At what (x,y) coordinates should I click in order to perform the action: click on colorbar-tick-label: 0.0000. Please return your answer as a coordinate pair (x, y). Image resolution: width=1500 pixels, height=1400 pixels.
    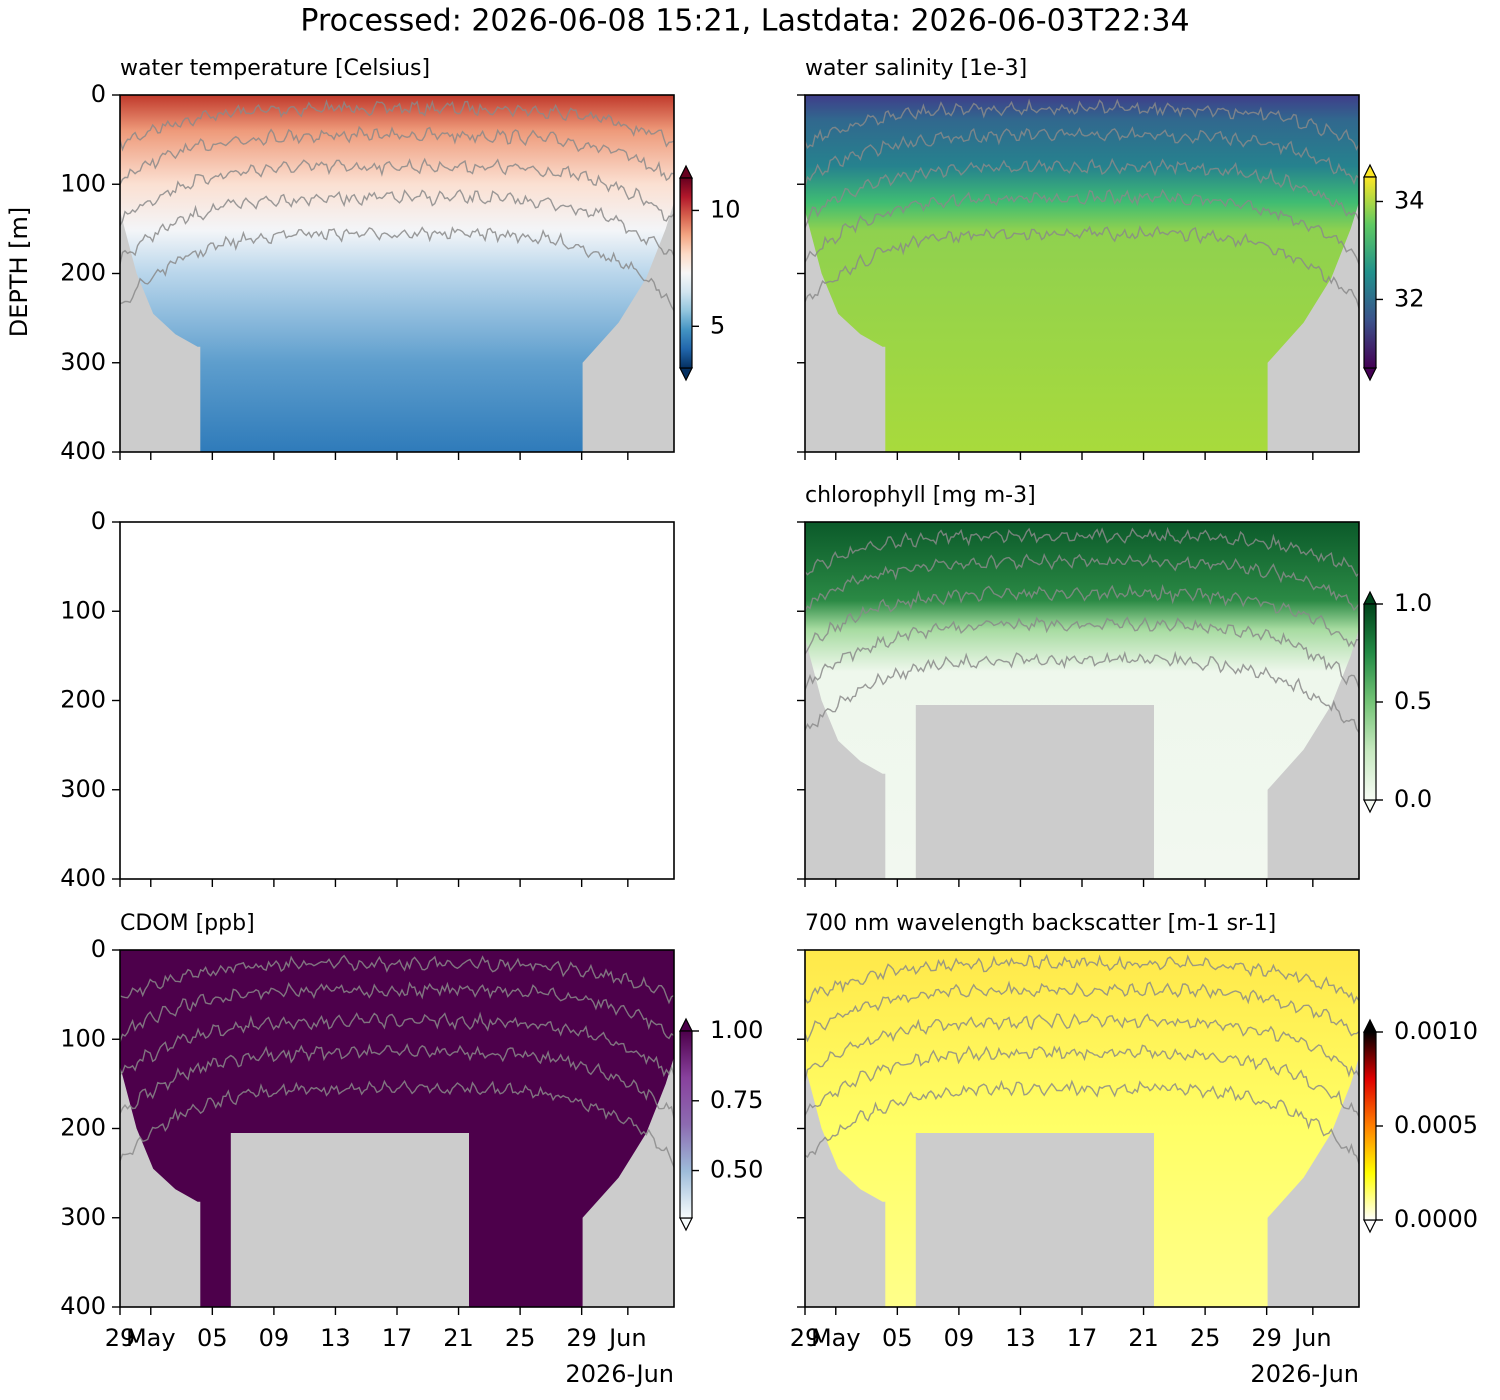
    Looking at the image, I should click on (1436, 1219).